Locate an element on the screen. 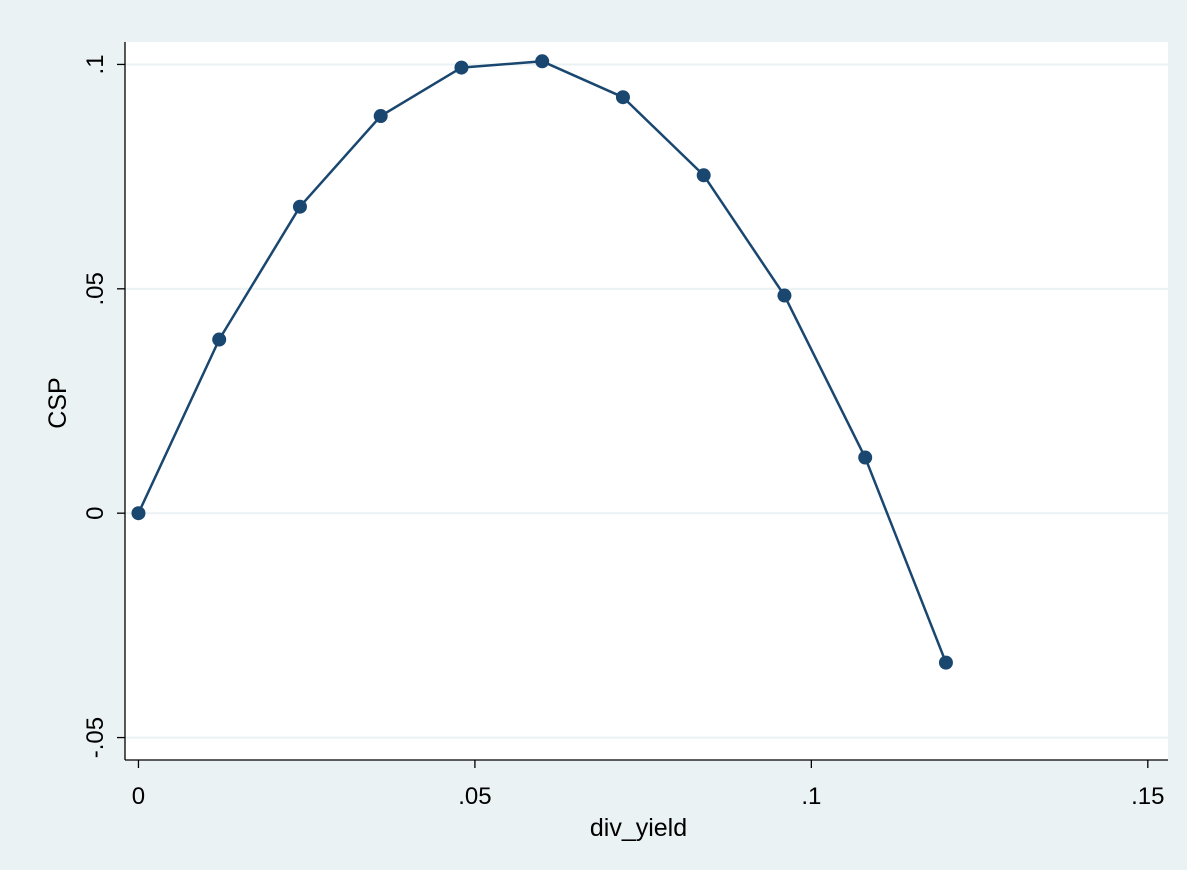 This screenshot has width=1187, height=870. y-tick-label: -.05 is located at coordinates (95, 737).